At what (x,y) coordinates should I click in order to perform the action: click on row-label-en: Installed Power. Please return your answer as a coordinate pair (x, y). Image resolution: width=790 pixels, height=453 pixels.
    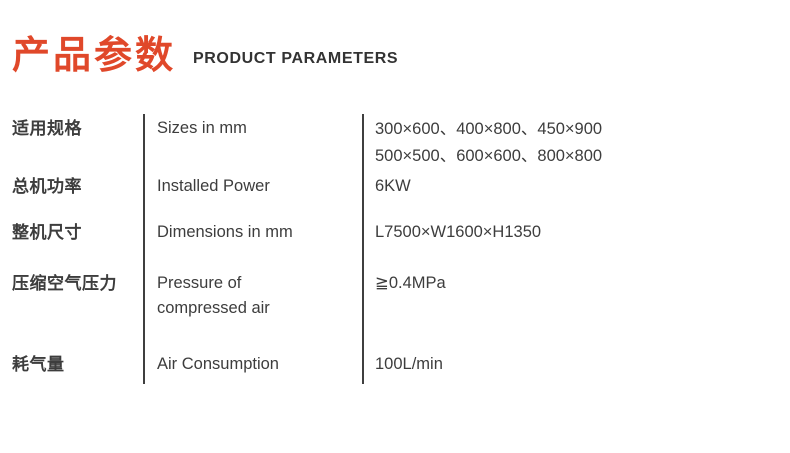
    Looking at the image, I should click on (213, 186).